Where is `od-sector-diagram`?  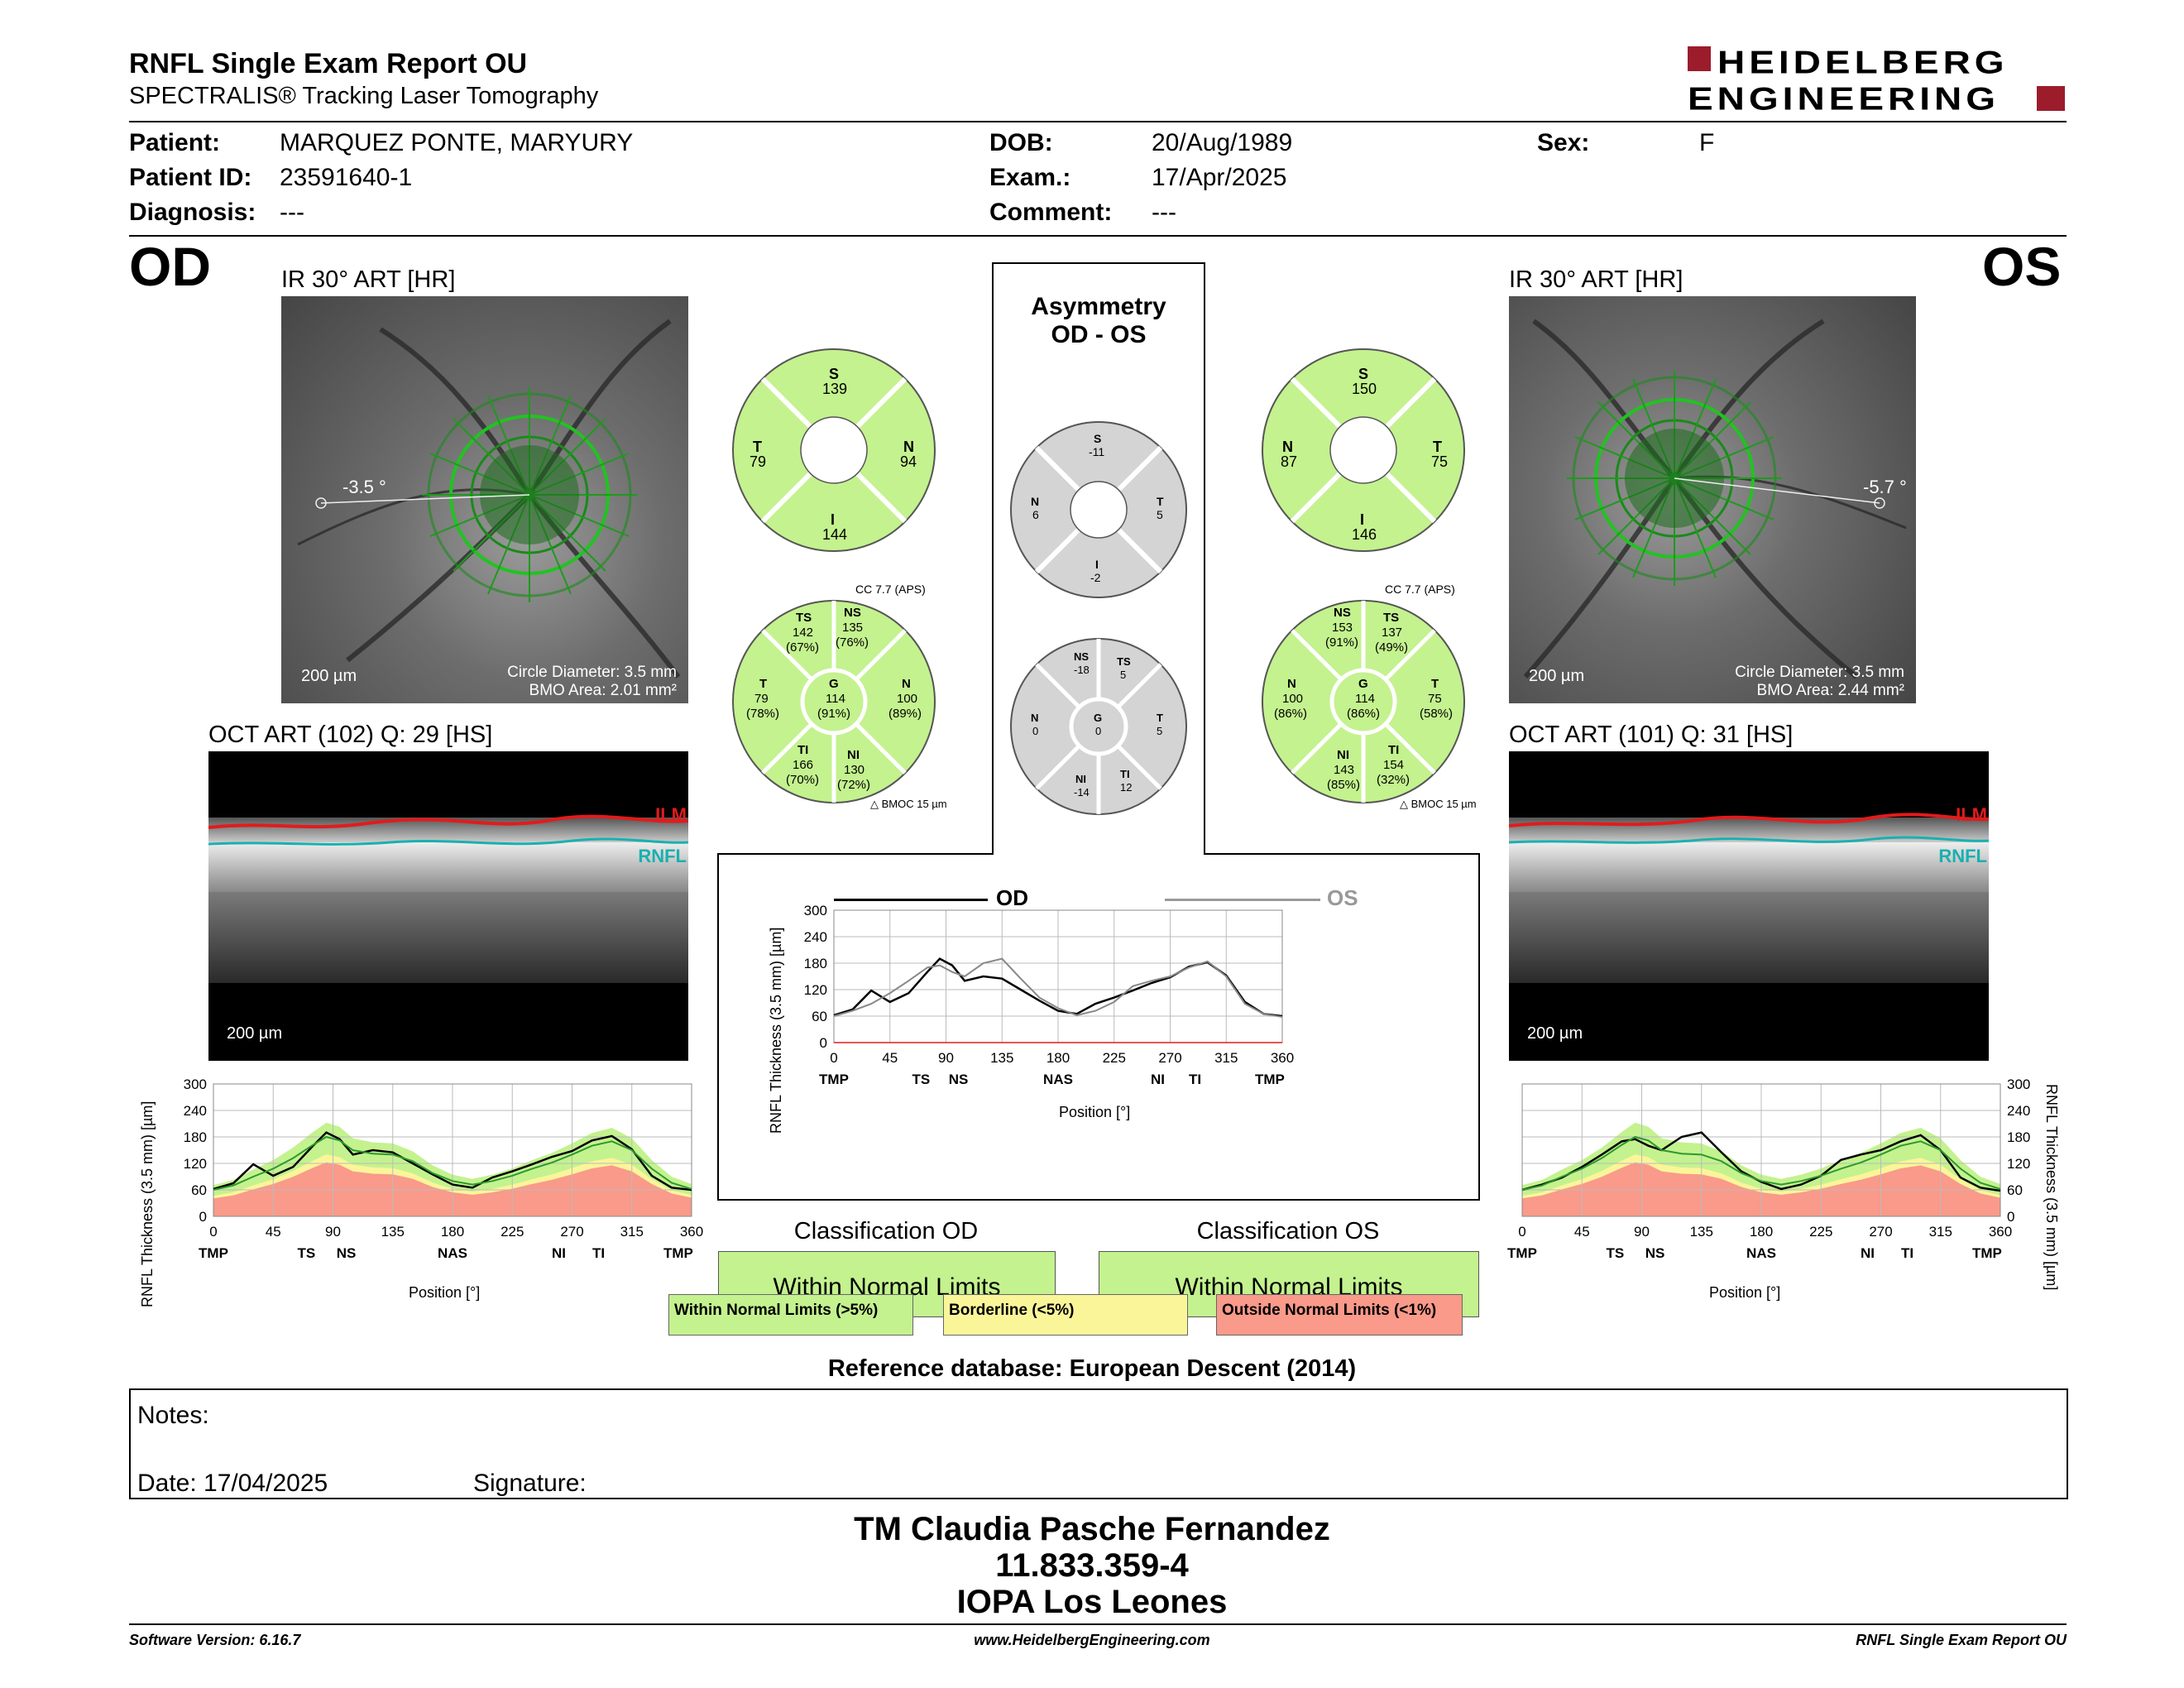 od-sector-diagram is located at coordinates (834, 701).